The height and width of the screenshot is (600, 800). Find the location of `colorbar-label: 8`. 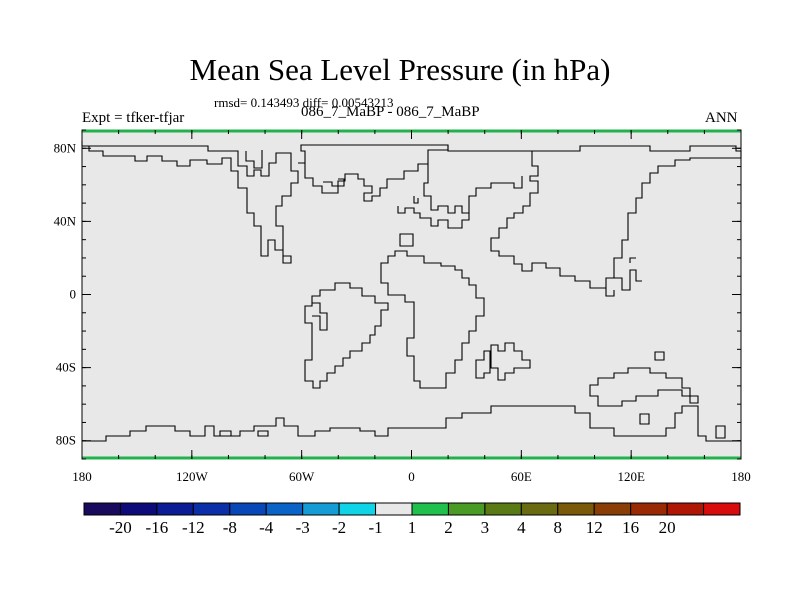

colorbar-label: 8 is located at coordinates (558, 527).